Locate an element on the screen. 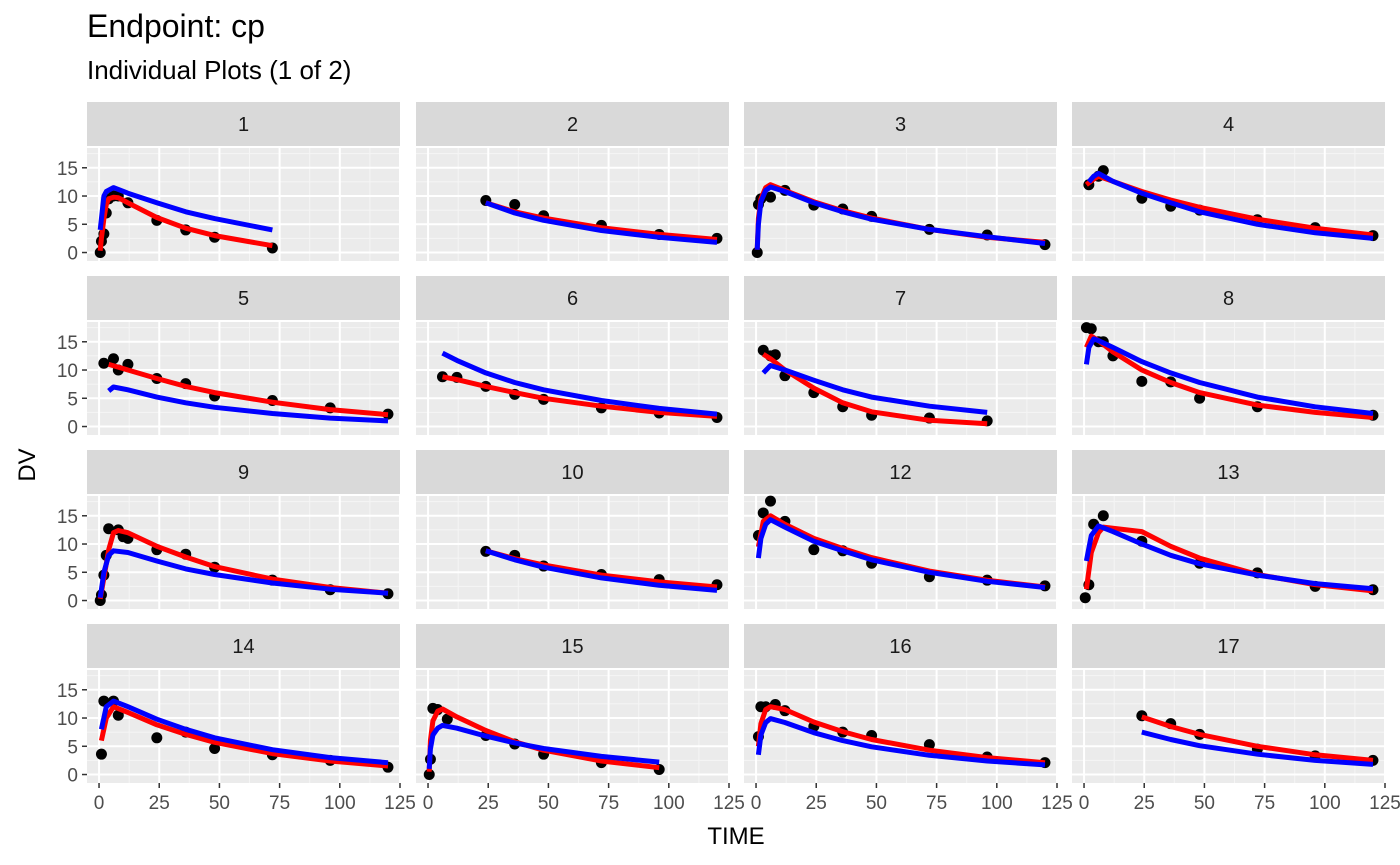  panel-16: 16 0 25 50 75 100 125 is located at coordinates (908, 719).